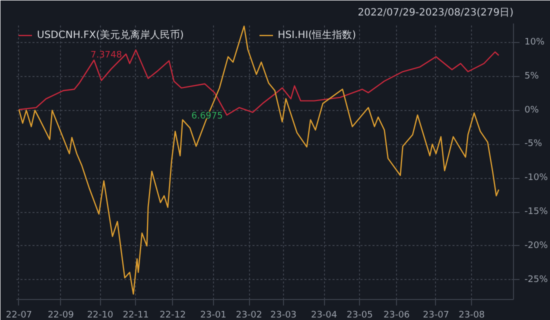 This screenshot has width=550, height=320. What do you see at coordinates (249, 315) in the screenshot?
I see `x-tick-label: 23-02` at bounding box center [249, 315].